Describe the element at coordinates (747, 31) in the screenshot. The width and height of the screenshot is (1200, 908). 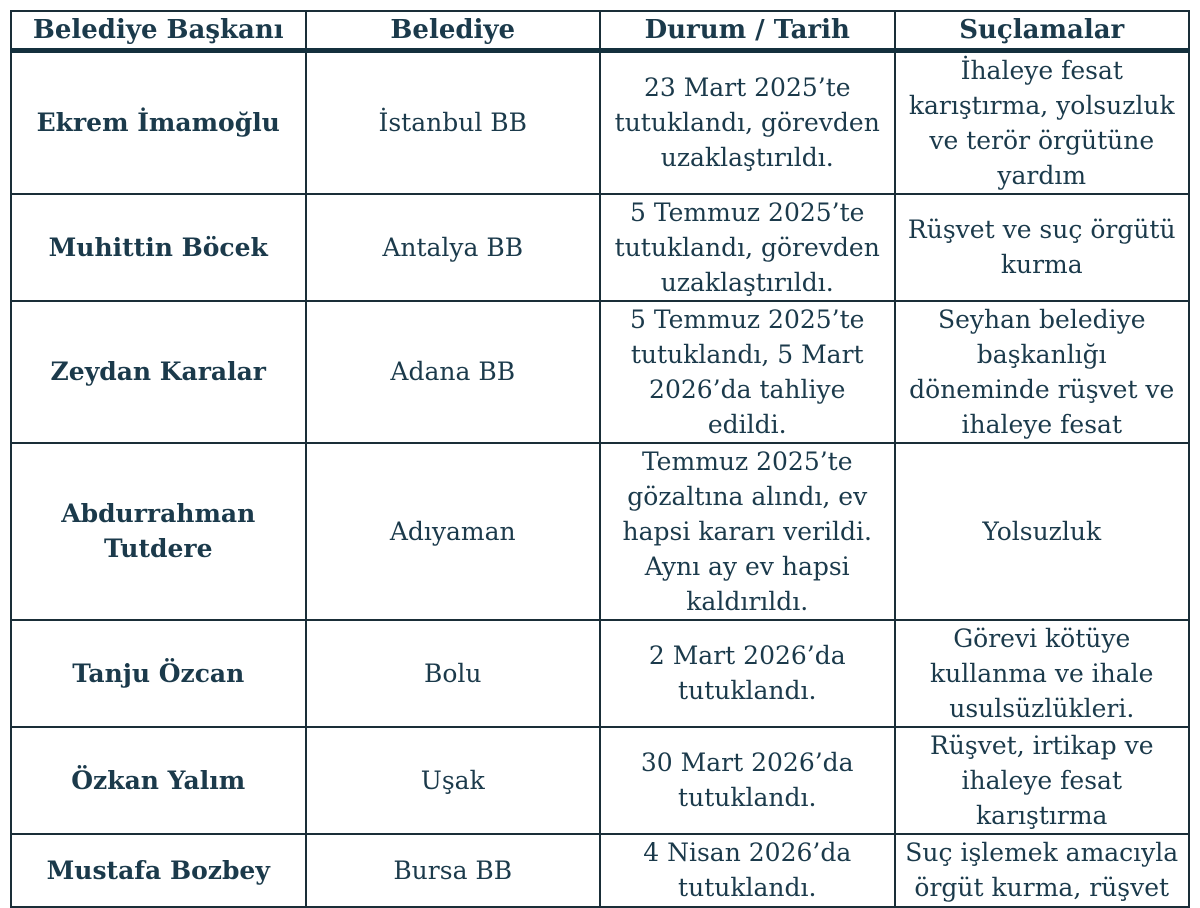
I see `header-status-date: Durum / Tarih` at that location.